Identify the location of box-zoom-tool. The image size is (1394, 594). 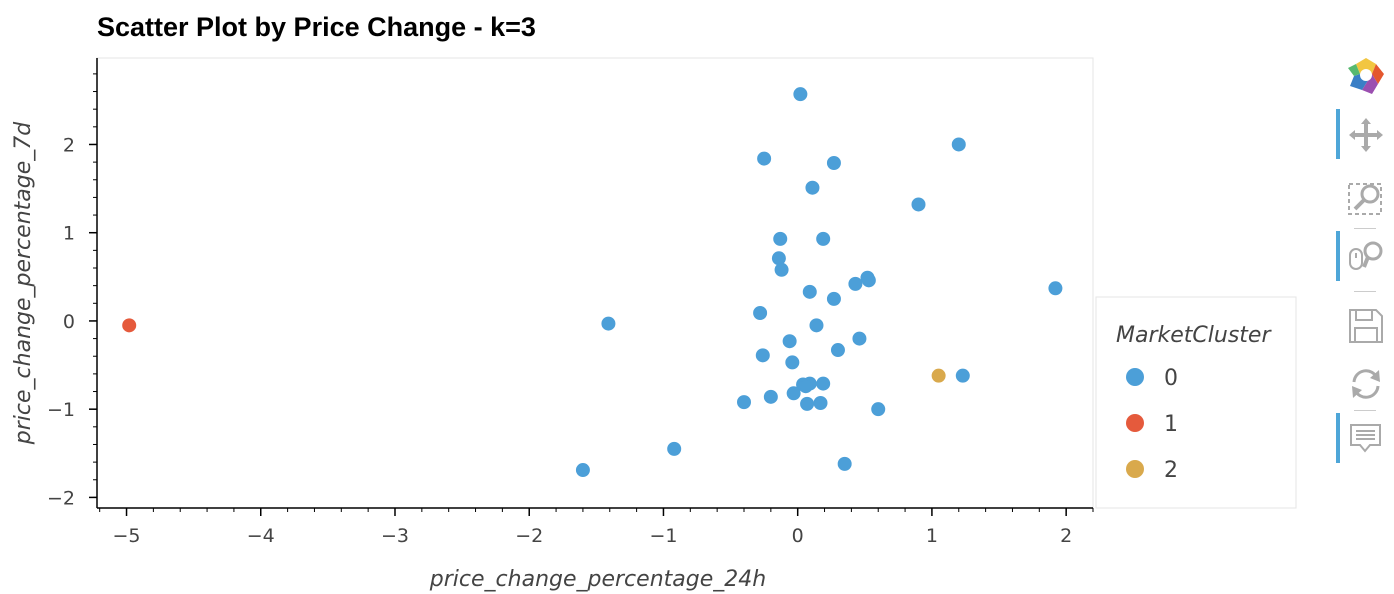
(1364, 197).